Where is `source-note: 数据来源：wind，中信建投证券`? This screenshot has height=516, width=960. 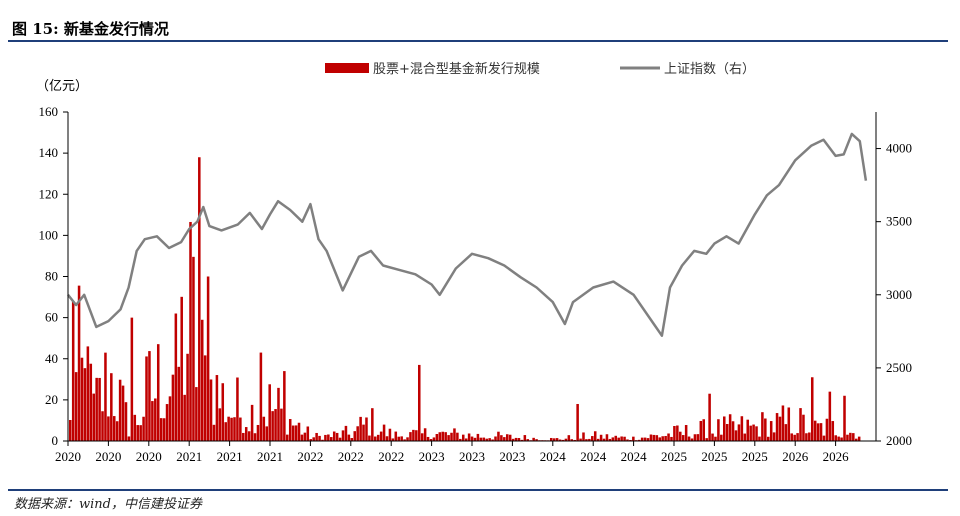
source-note: 数据来源：wind，中信建投证券 is located at coordinates (108, 504).